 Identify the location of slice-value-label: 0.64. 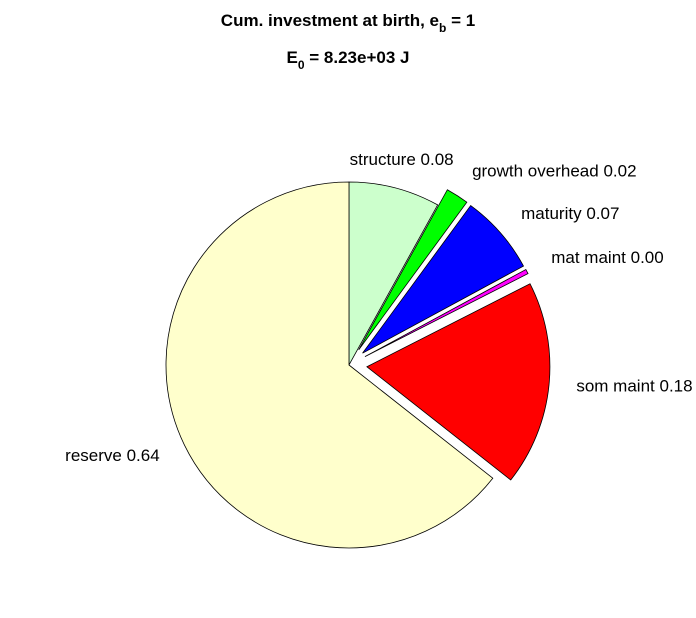
(143, 455).